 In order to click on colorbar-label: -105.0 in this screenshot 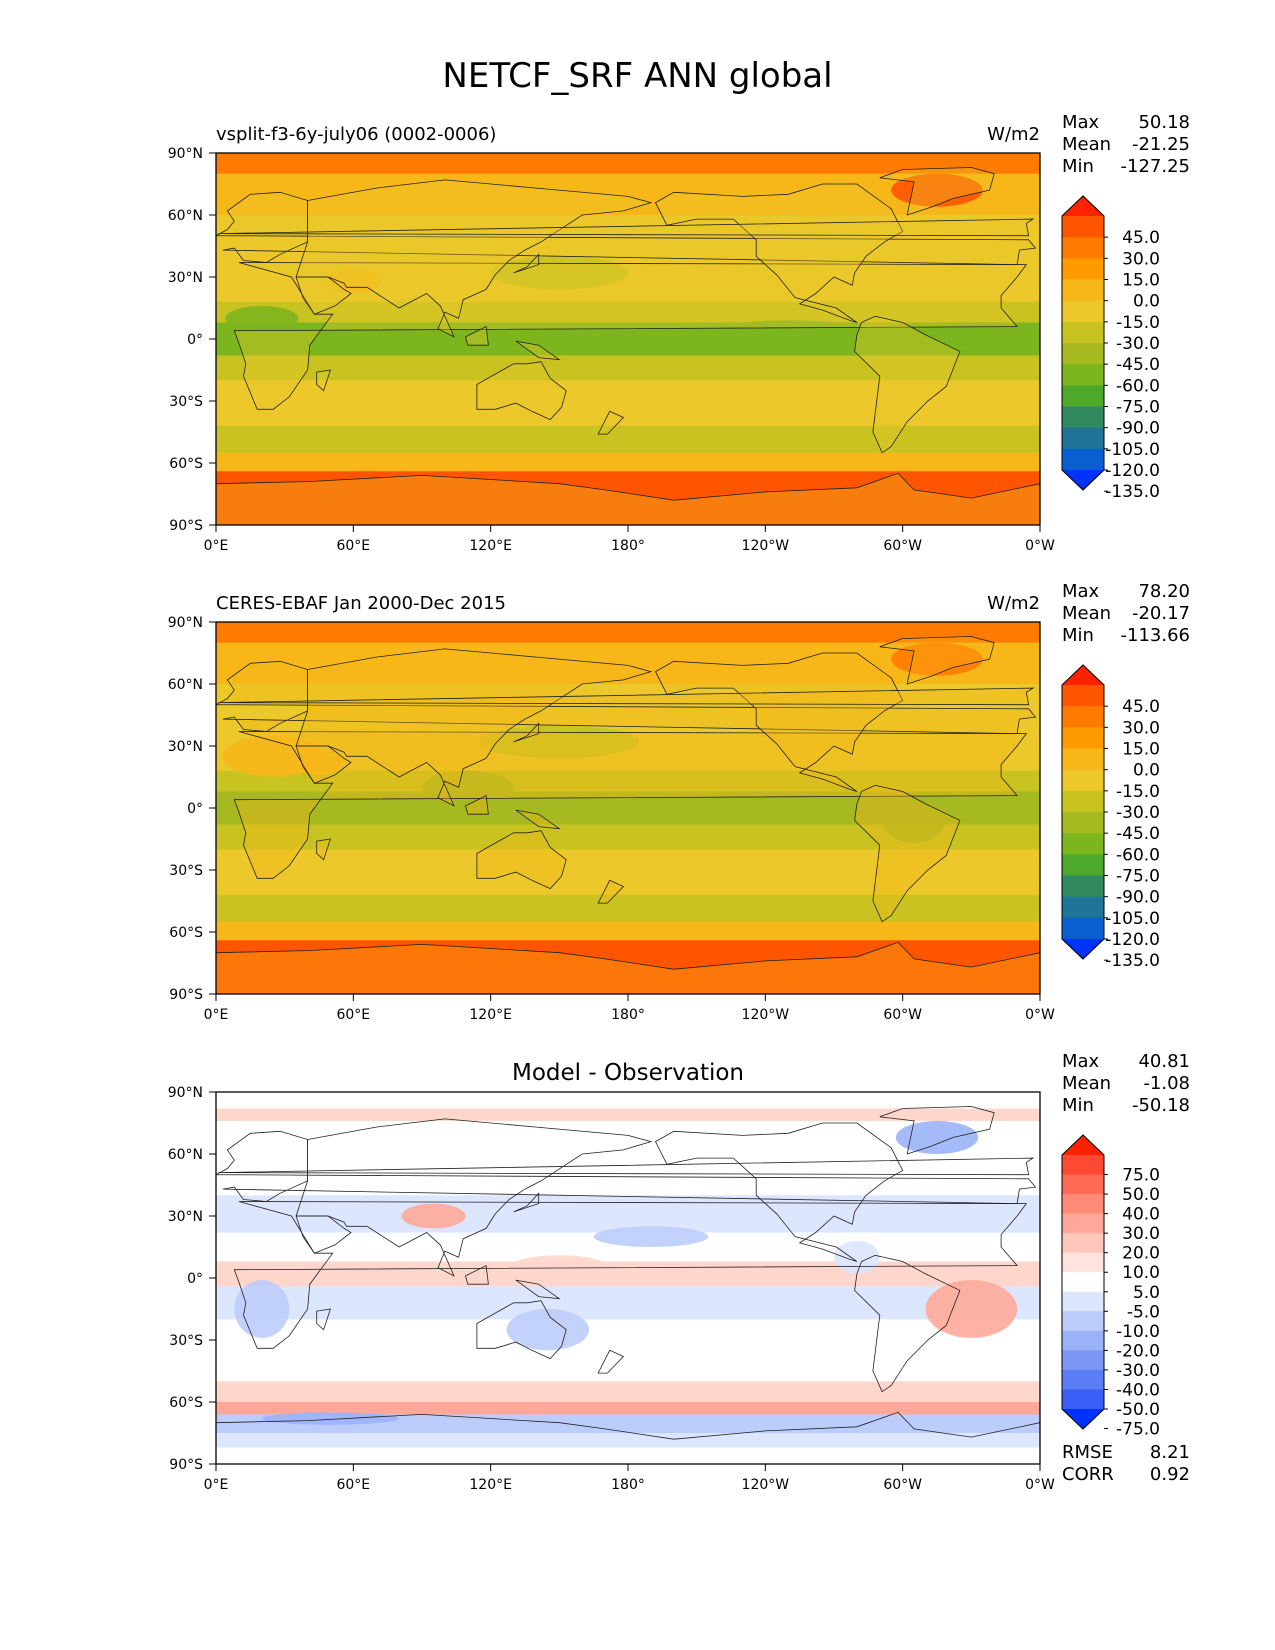, I will do `click(1132, 919)`.